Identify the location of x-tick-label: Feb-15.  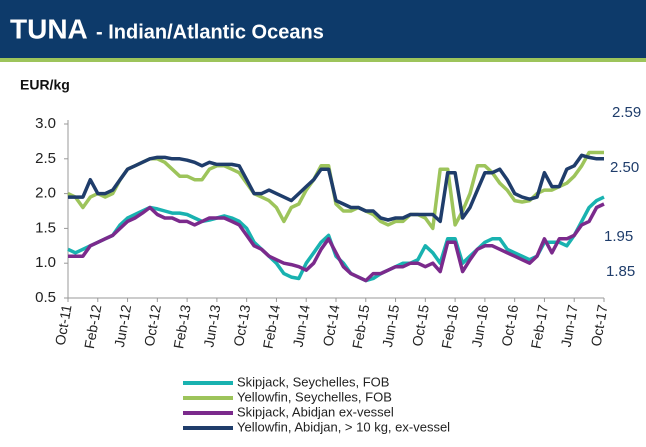
(360, 326).